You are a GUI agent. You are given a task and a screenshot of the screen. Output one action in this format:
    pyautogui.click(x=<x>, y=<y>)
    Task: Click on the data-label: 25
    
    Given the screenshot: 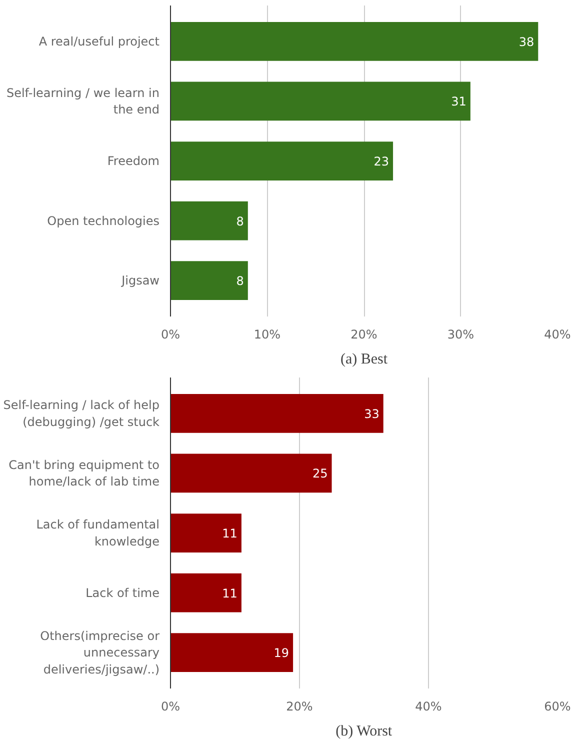 What is the action you would take?
    pyautogui.click(x=320, y=473)
    